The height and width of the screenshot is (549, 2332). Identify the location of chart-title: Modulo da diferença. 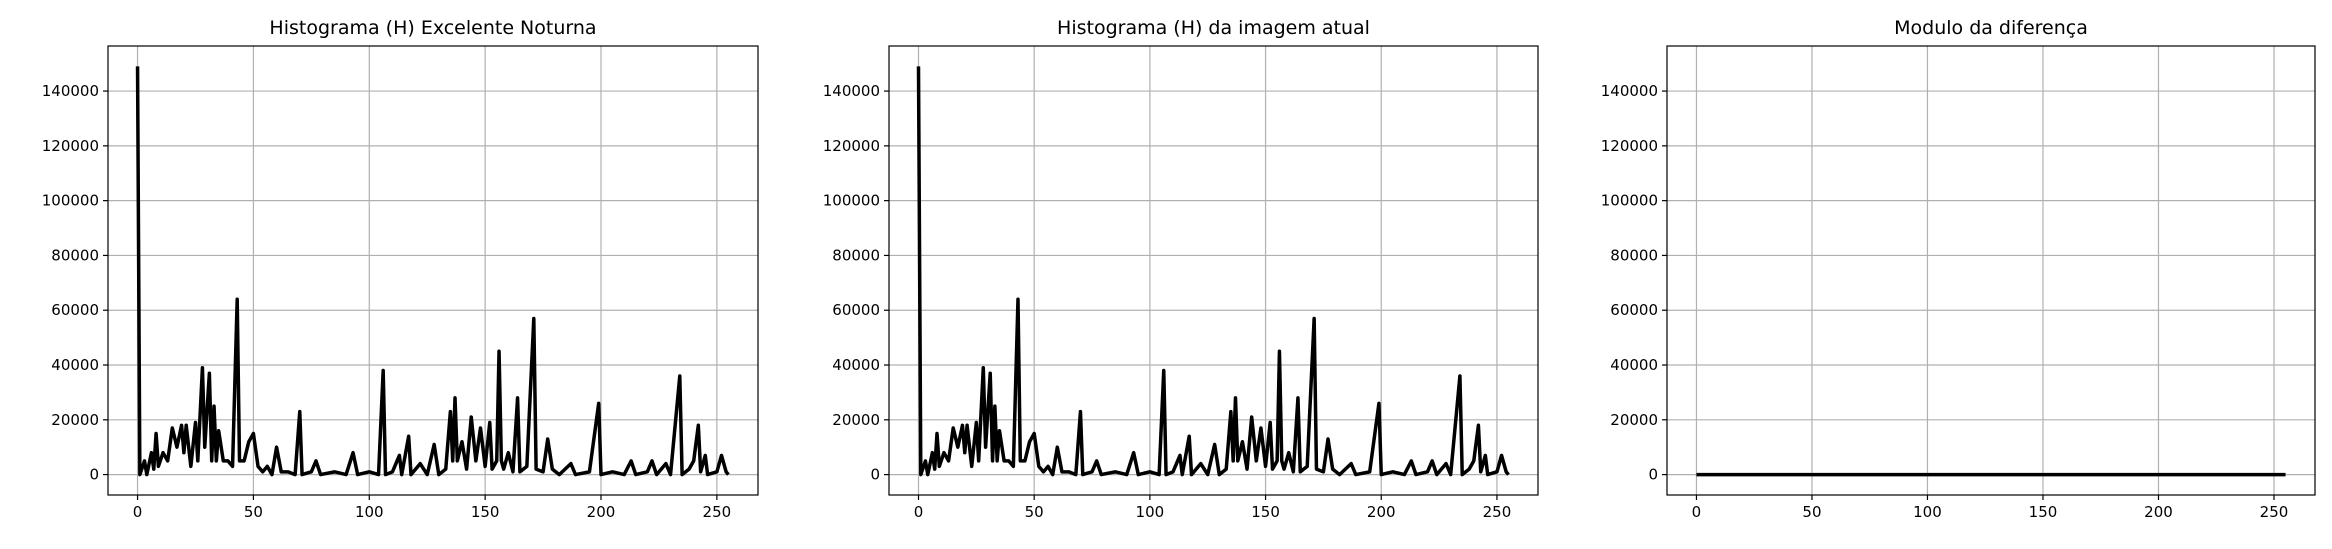
(1991, 28).